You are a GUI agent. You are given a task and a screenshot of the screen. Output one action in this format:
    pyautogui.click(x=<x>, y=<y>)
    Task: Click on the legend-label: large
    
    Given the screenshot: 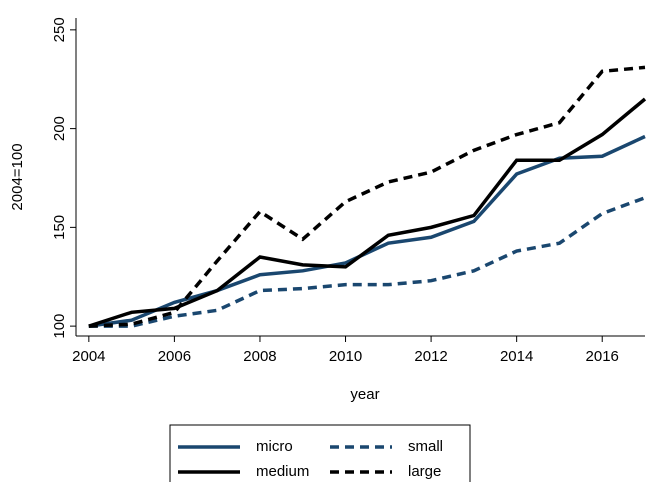 What is the action you would take?
    pyautogui.click(x=424, y=471)
    